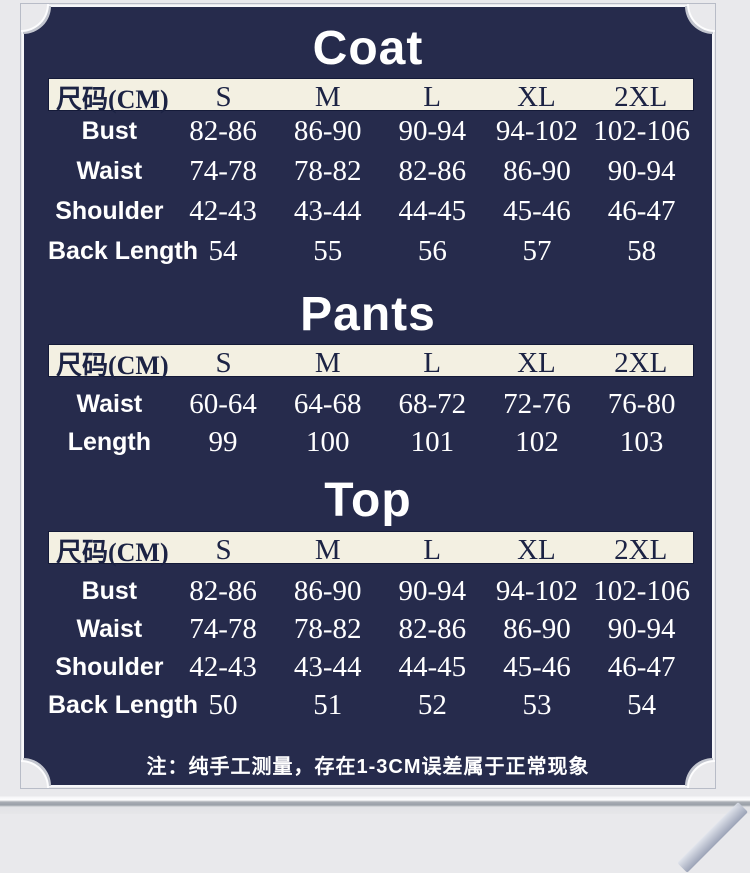 The height and width of the screenshot is (873, 750). I want to click on cell-value: 68-72, so click(432, 404).